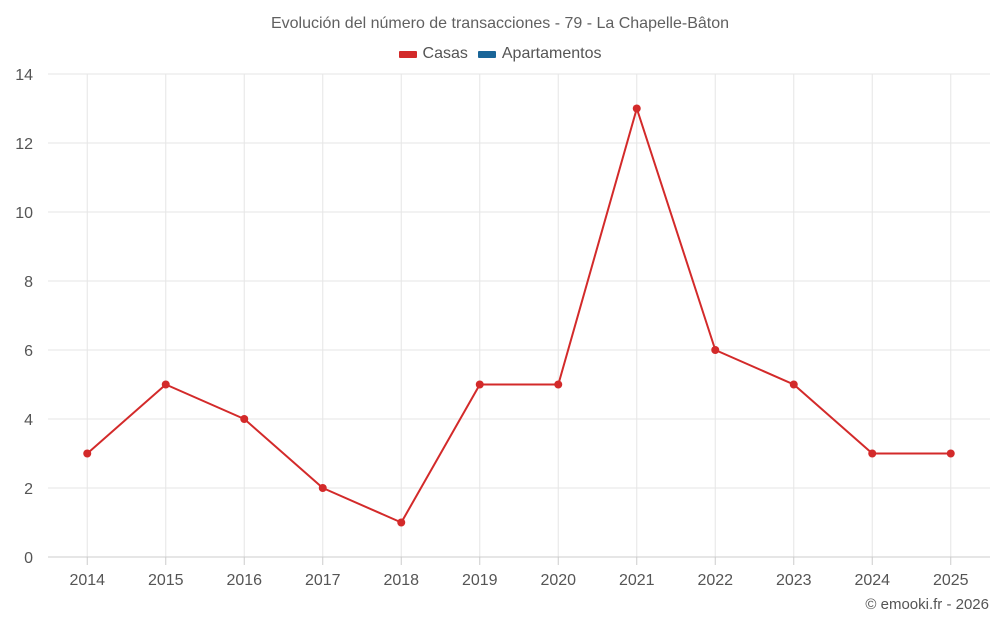 Image resolution: width=1000 pixels, height=625 pixels. I want to click on y-tick-label: 12, so click(24, 144).